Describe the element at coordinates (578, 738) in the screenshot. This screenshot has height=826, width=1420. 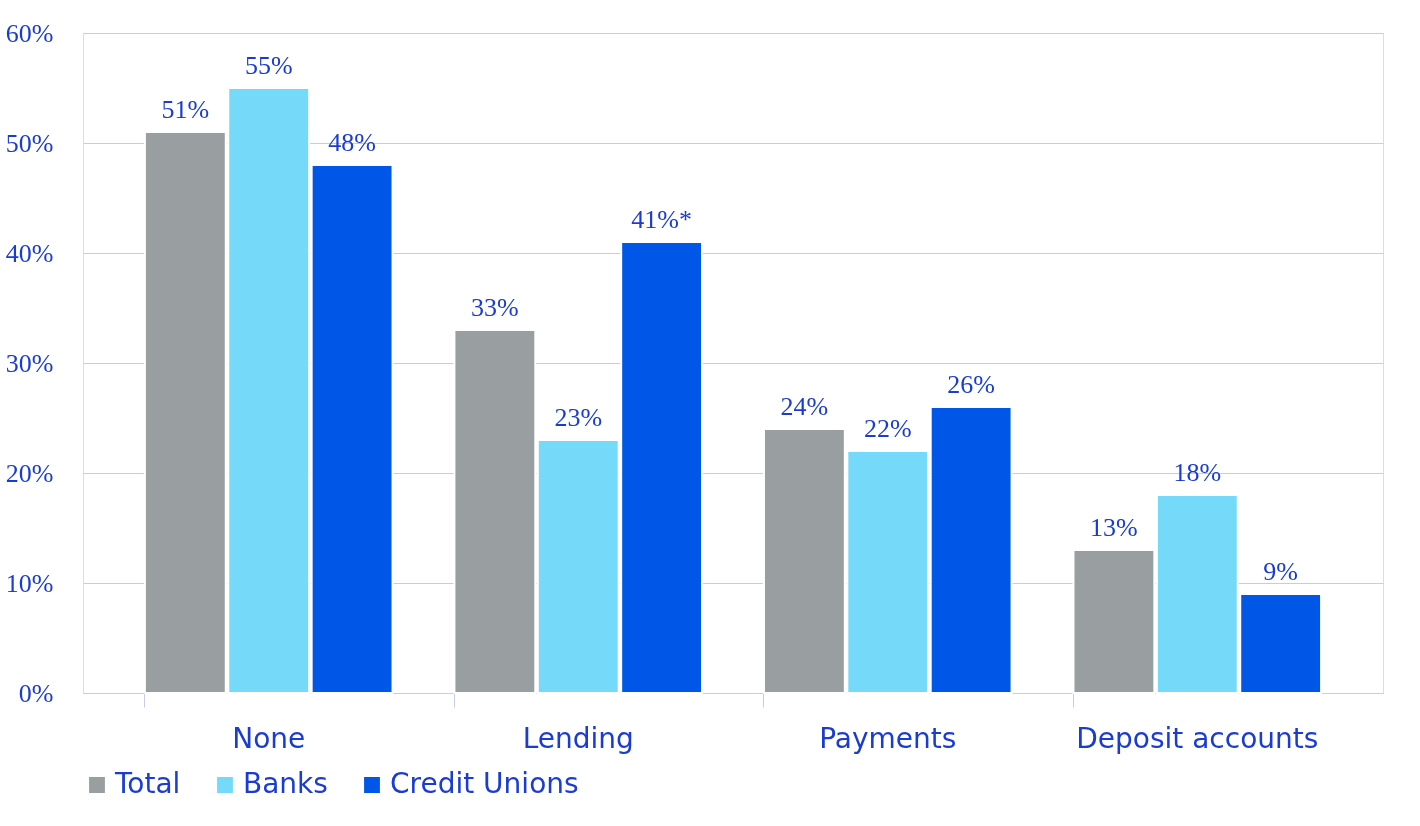
I see `x-tick-label: Lending` at that location.